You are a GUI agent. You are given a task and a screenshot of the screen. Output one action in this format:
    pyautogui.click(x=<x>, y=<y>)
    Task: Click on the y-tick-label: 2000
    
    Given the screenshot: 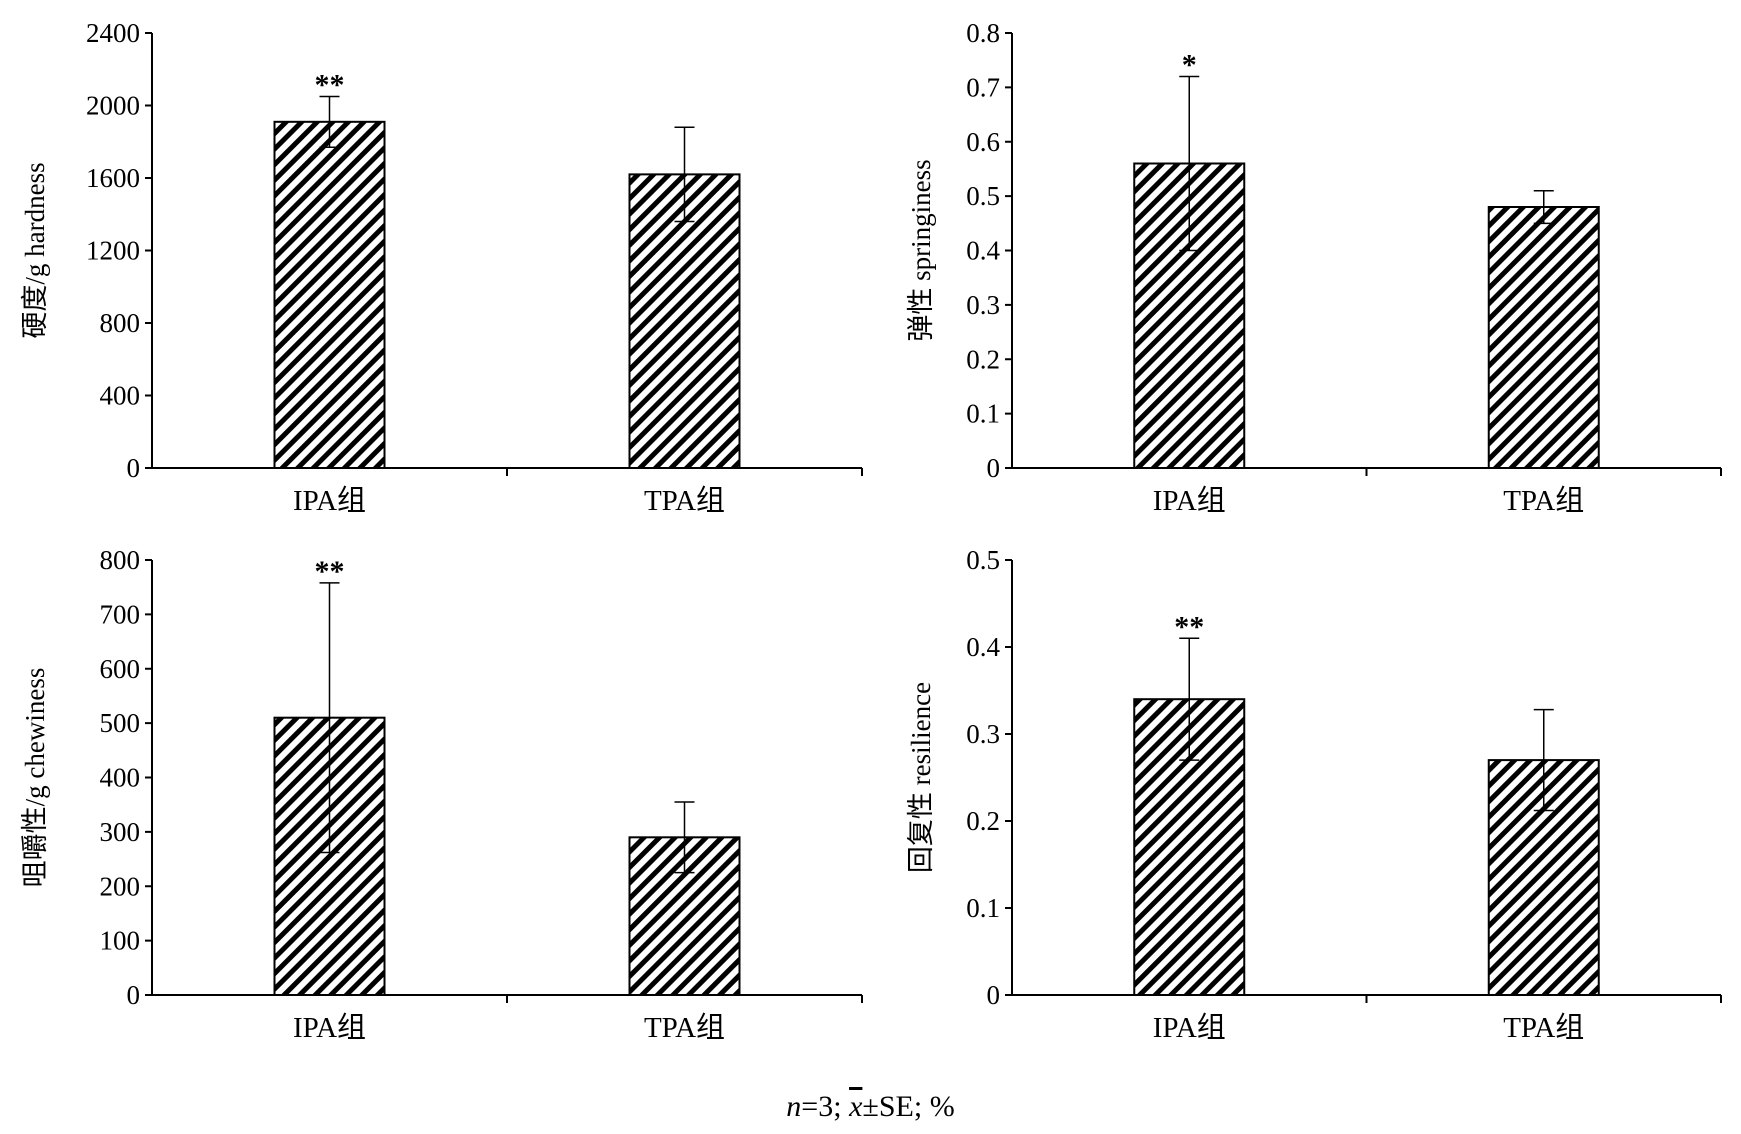 What is the action you would take?
    pyautogui.click(x=113, y=106)
    